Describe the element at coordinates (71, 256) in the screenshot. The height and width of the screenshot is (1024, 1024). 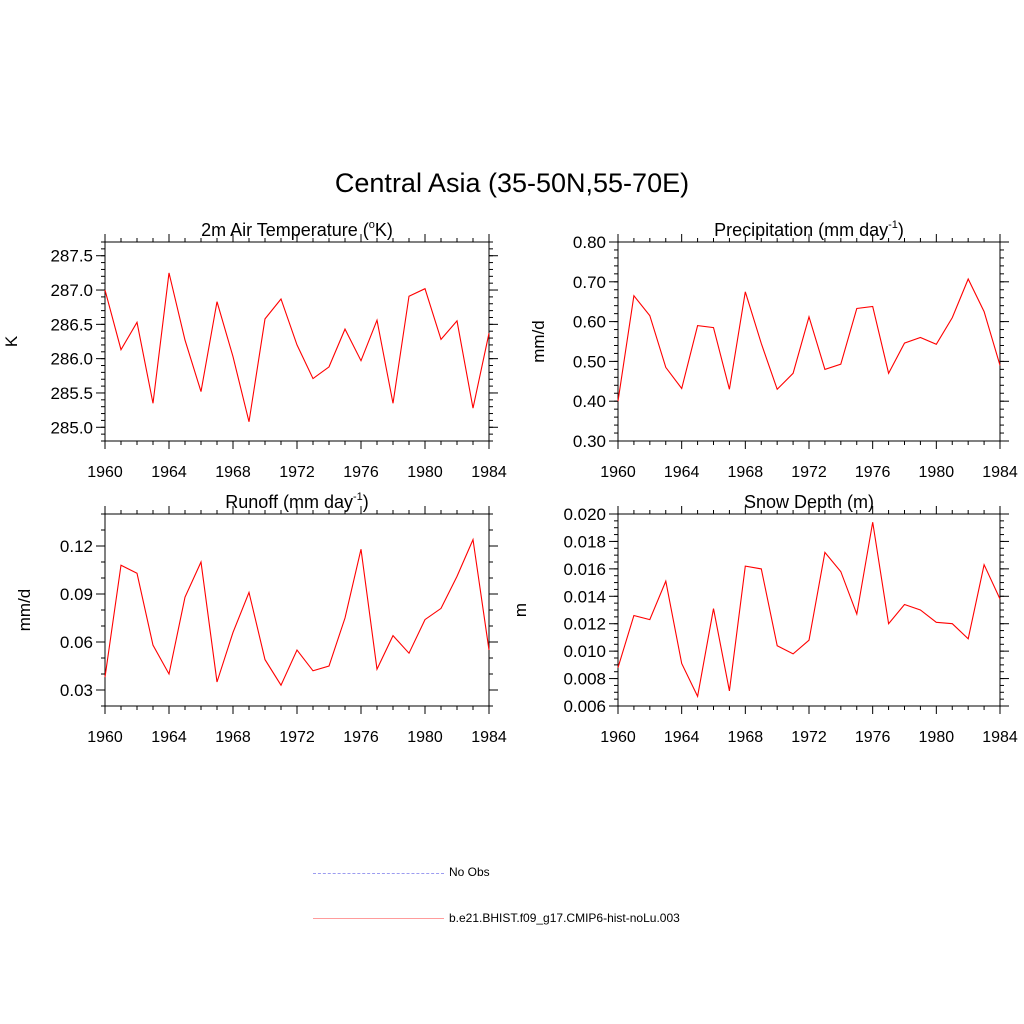
I see `y-tick-label: 287.5` at that location.